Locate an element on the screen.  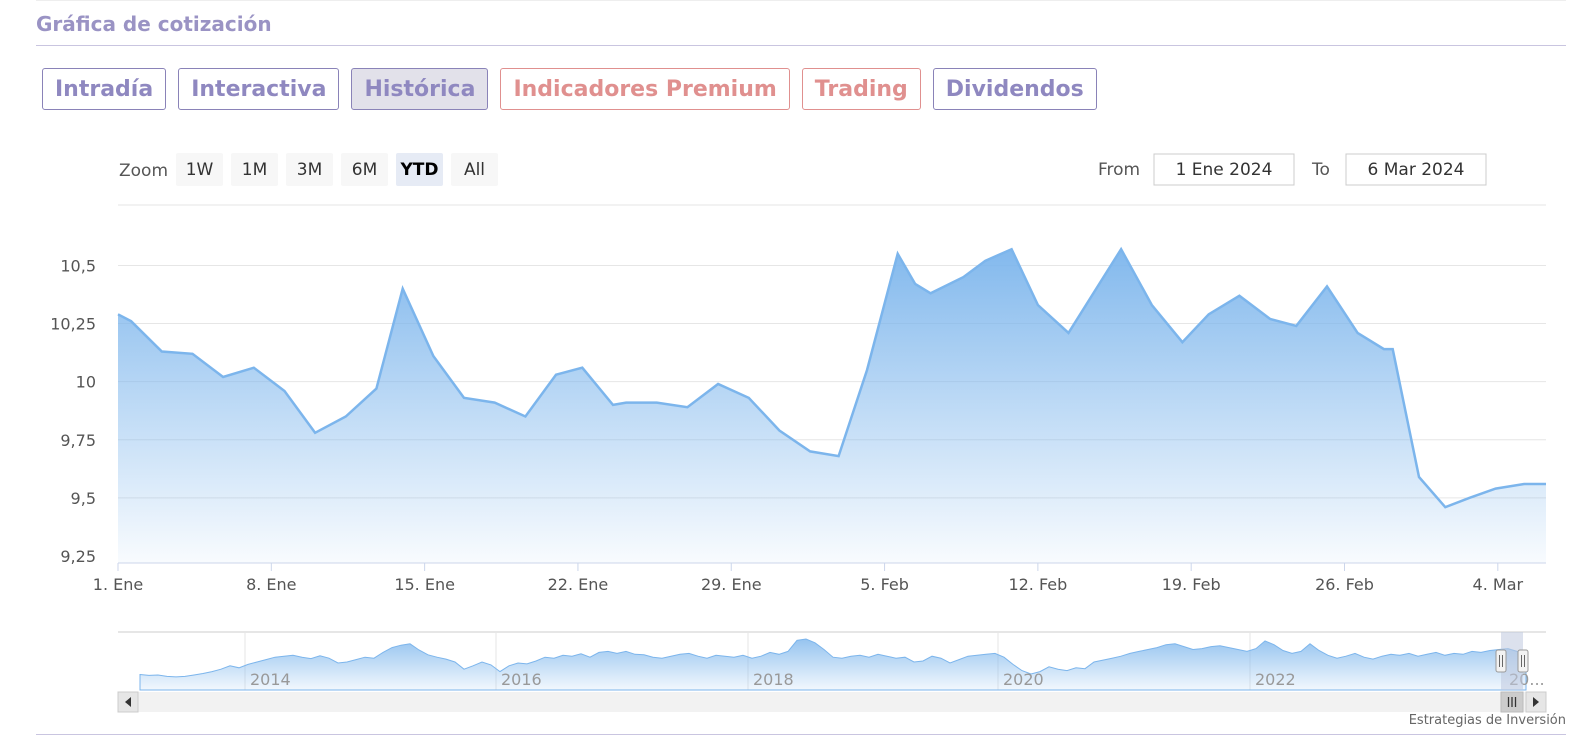
zoom-button-ytd: YTD is located at coordinates (419, 169).